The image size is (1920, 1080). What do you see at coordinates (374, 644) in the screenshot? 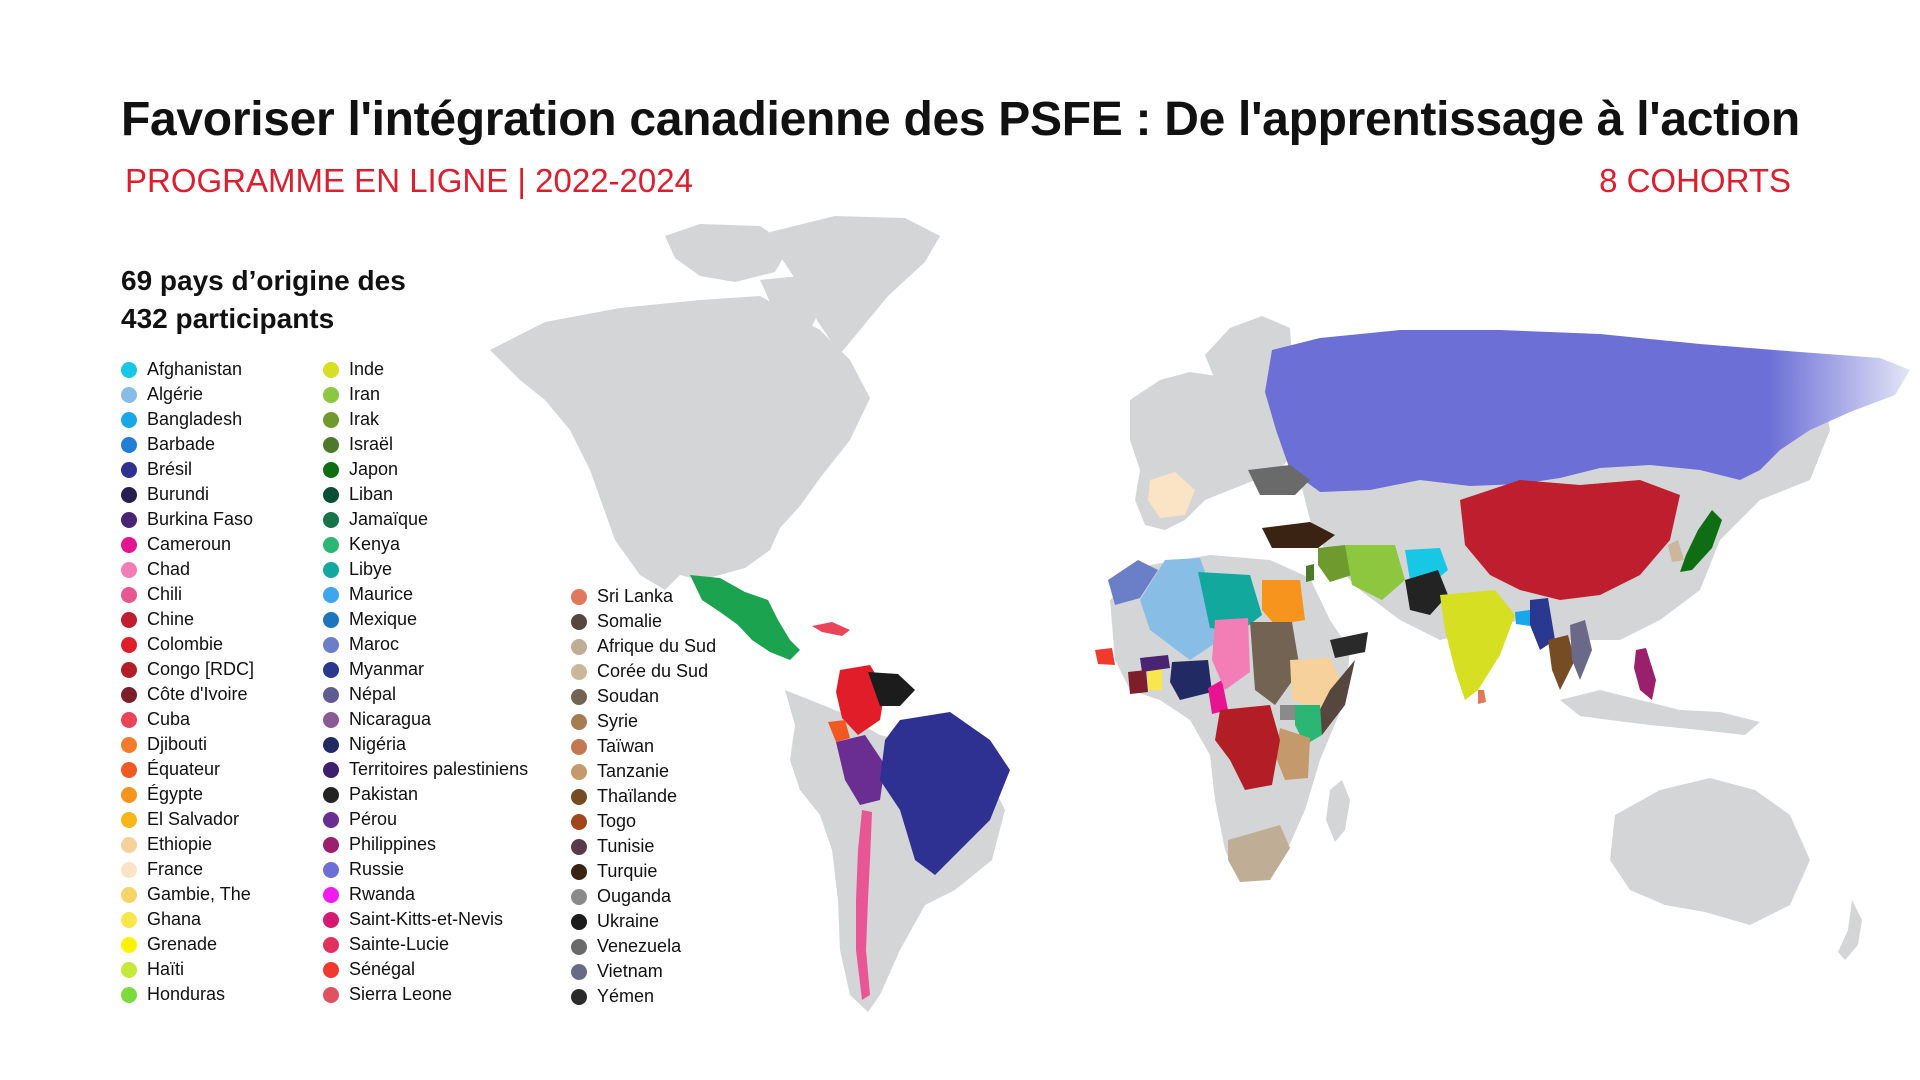
I see `legend-label: Maroc` at bounding box center [374, 644].